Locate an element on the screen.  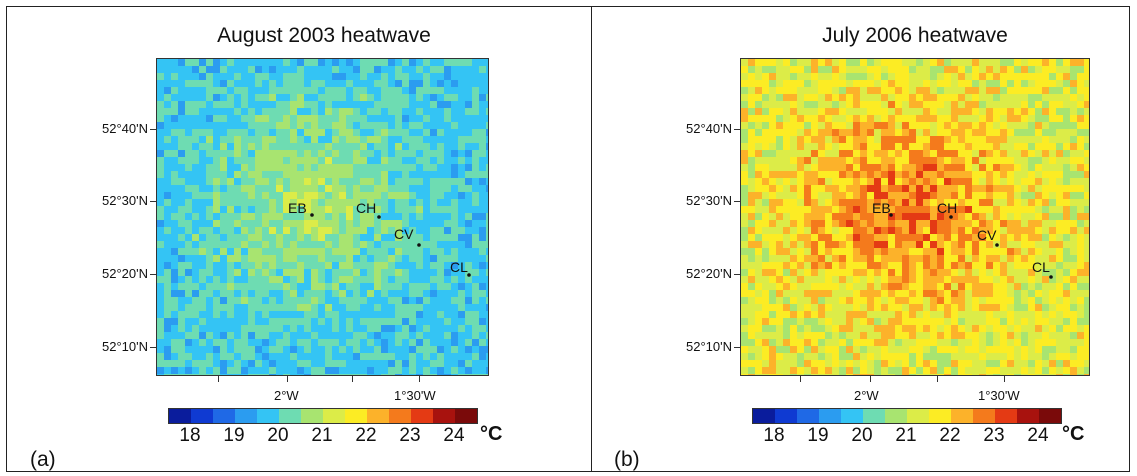
panel-title: August 2003 heatwave is located at coordinates (324, 35).